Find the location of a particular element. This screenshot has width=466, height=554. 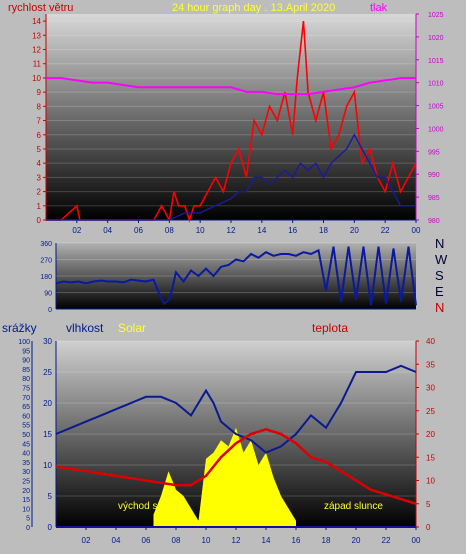

solar-title: Solar is located at coordinates (132, 328).